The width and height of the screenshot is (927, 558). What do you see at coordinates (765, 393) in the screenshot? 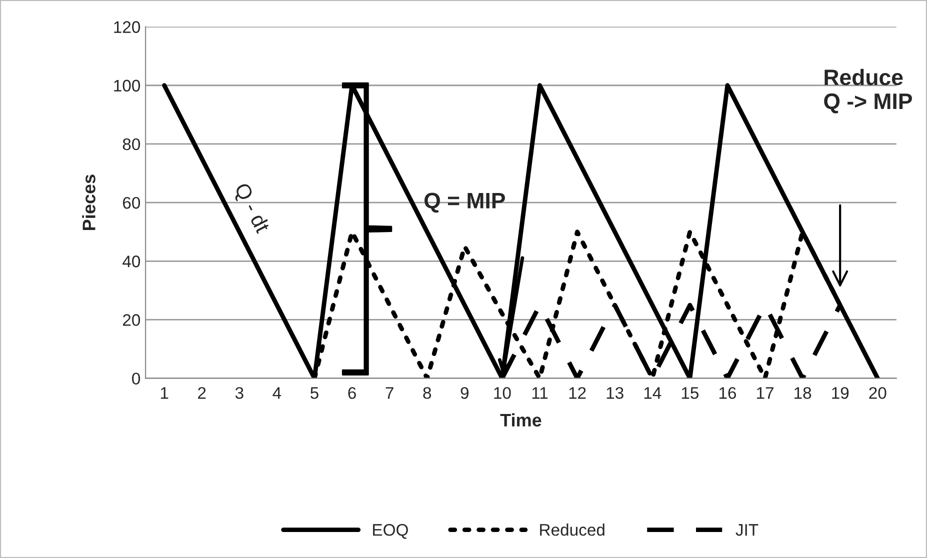
I see `x-tick-label: 17` at bounding box center [765, 393].